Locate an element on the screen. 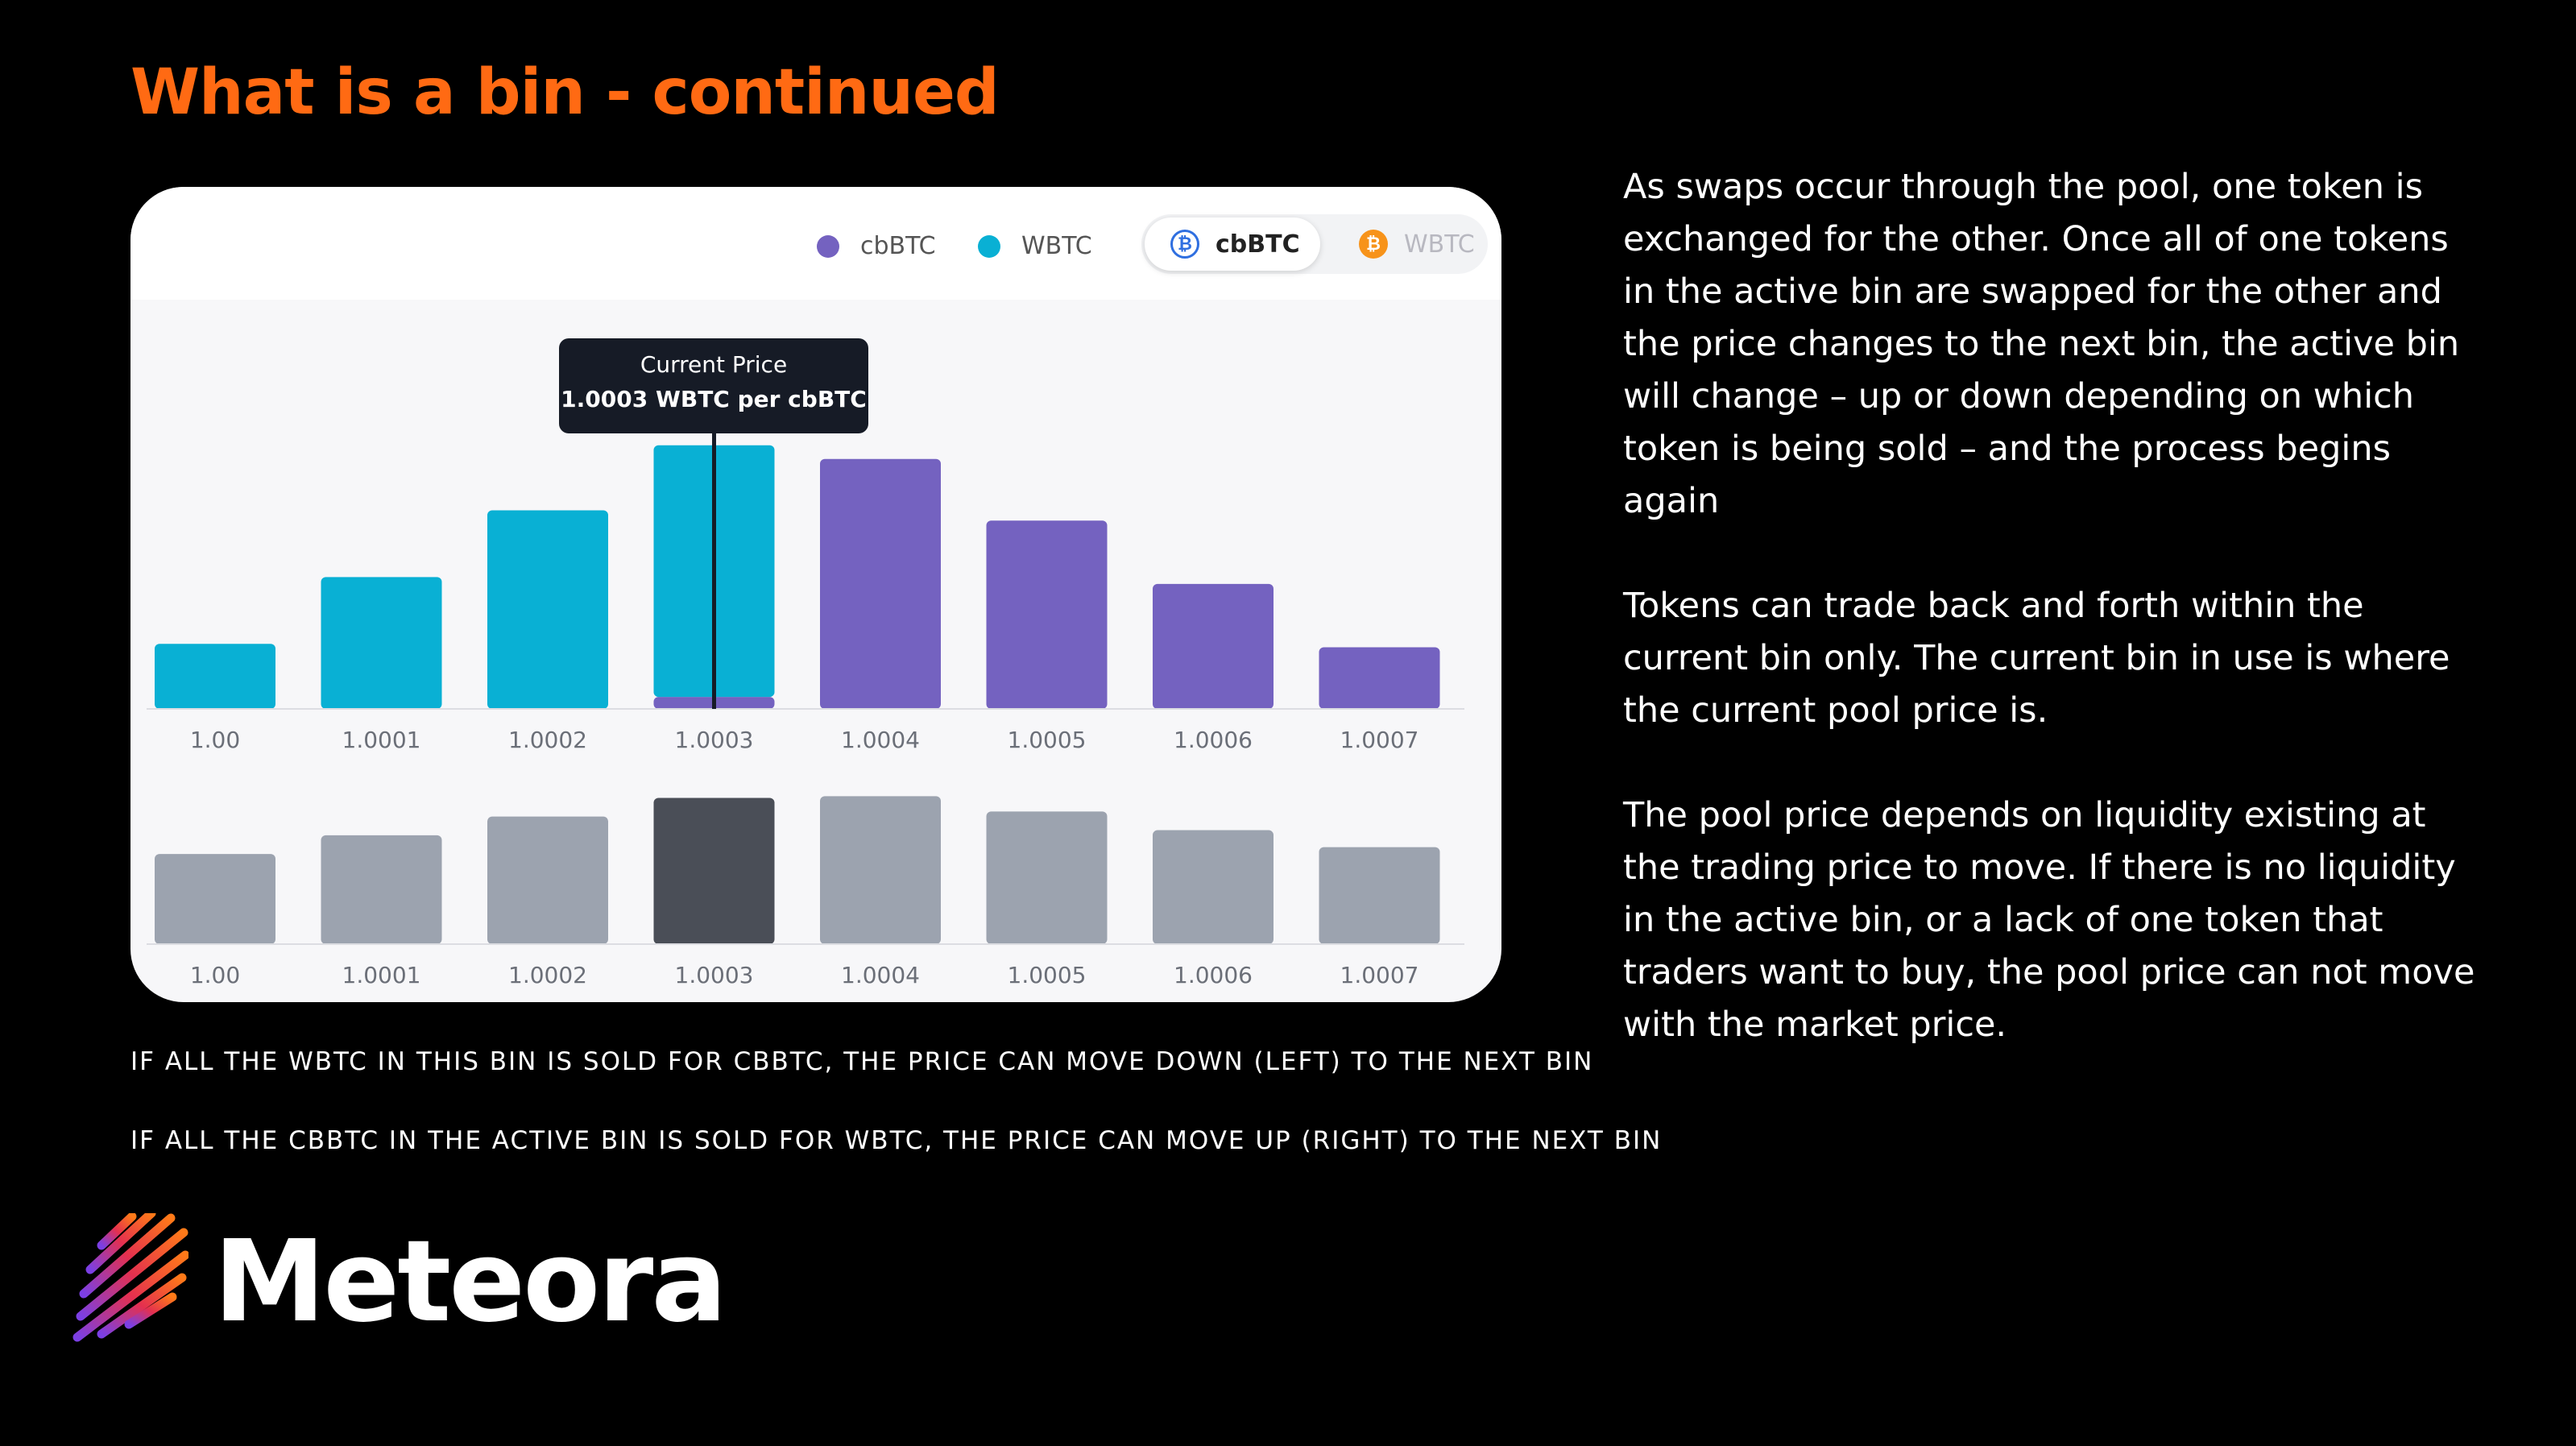  upper-tick-label: 1.0004 is located at coordinates (880, 740).